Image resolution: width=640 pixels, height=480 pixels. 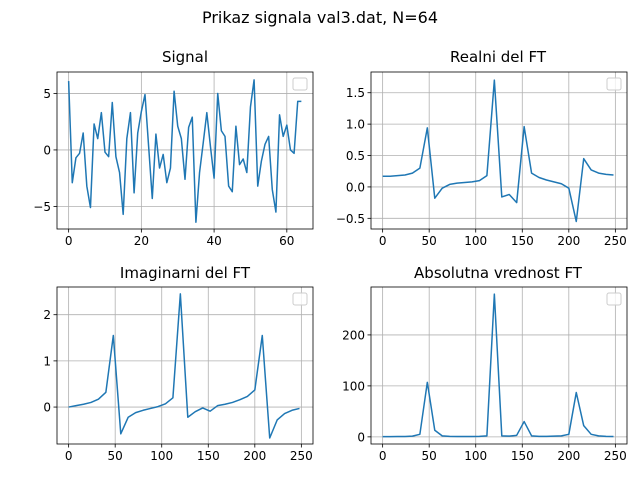 I want to click on y-tick-label: 1, so click(x=47, y=361).